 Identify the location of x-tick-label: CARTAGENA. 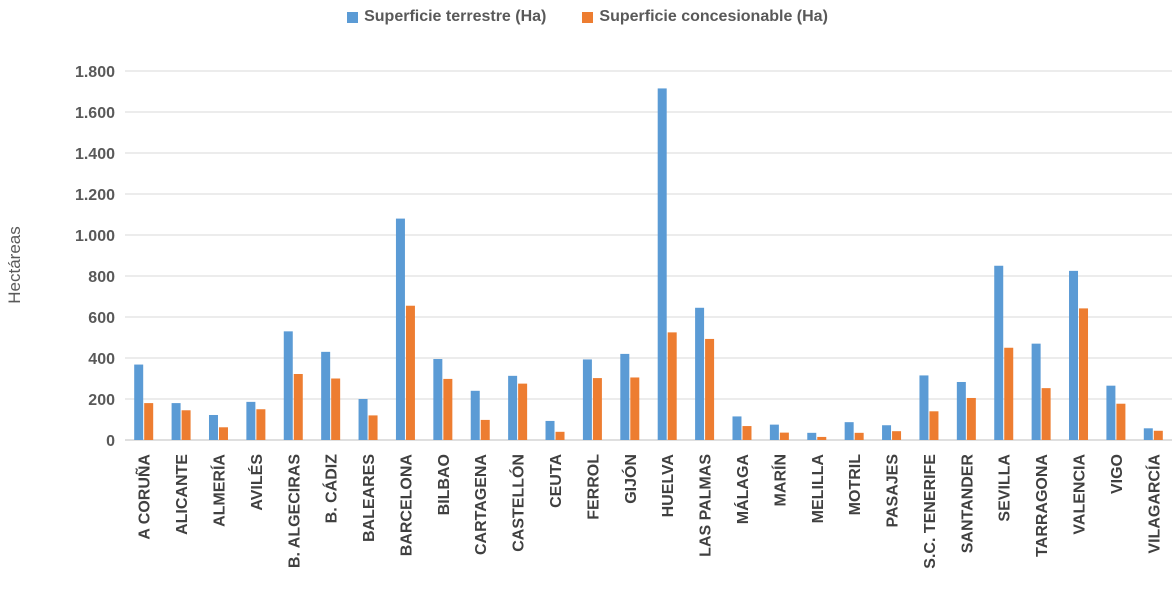
(481, 504).